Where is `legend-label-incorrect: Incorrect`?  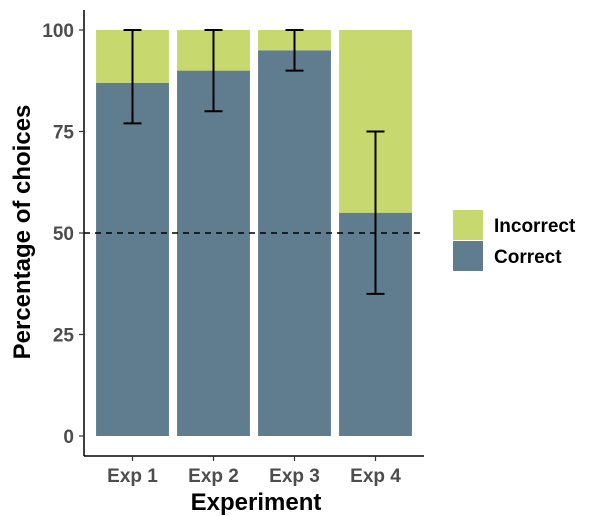 legend-label-incorrect: Incorrect is located at coordinates (535, 226).